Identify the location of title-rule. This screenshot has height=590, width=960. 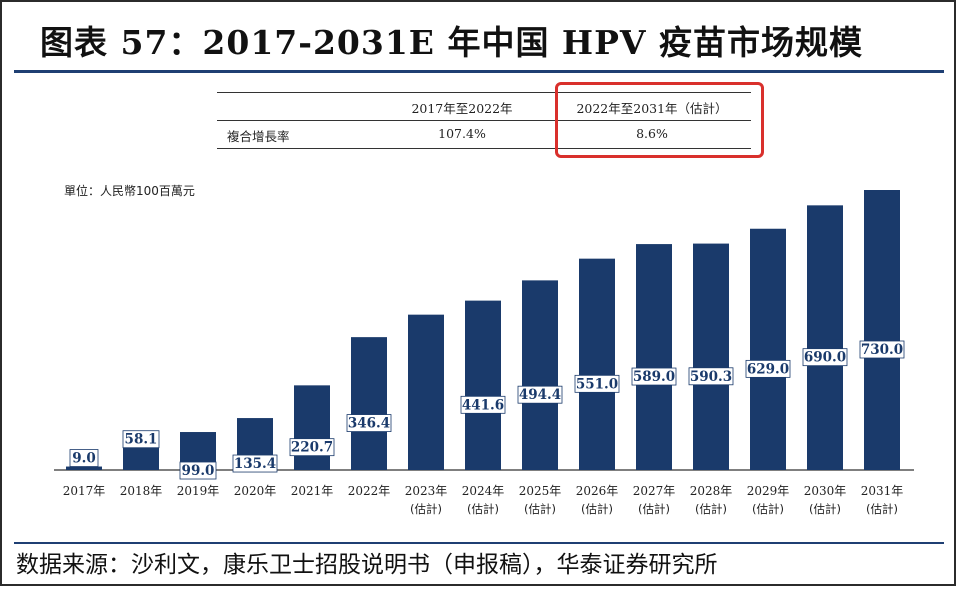
(479, 71).